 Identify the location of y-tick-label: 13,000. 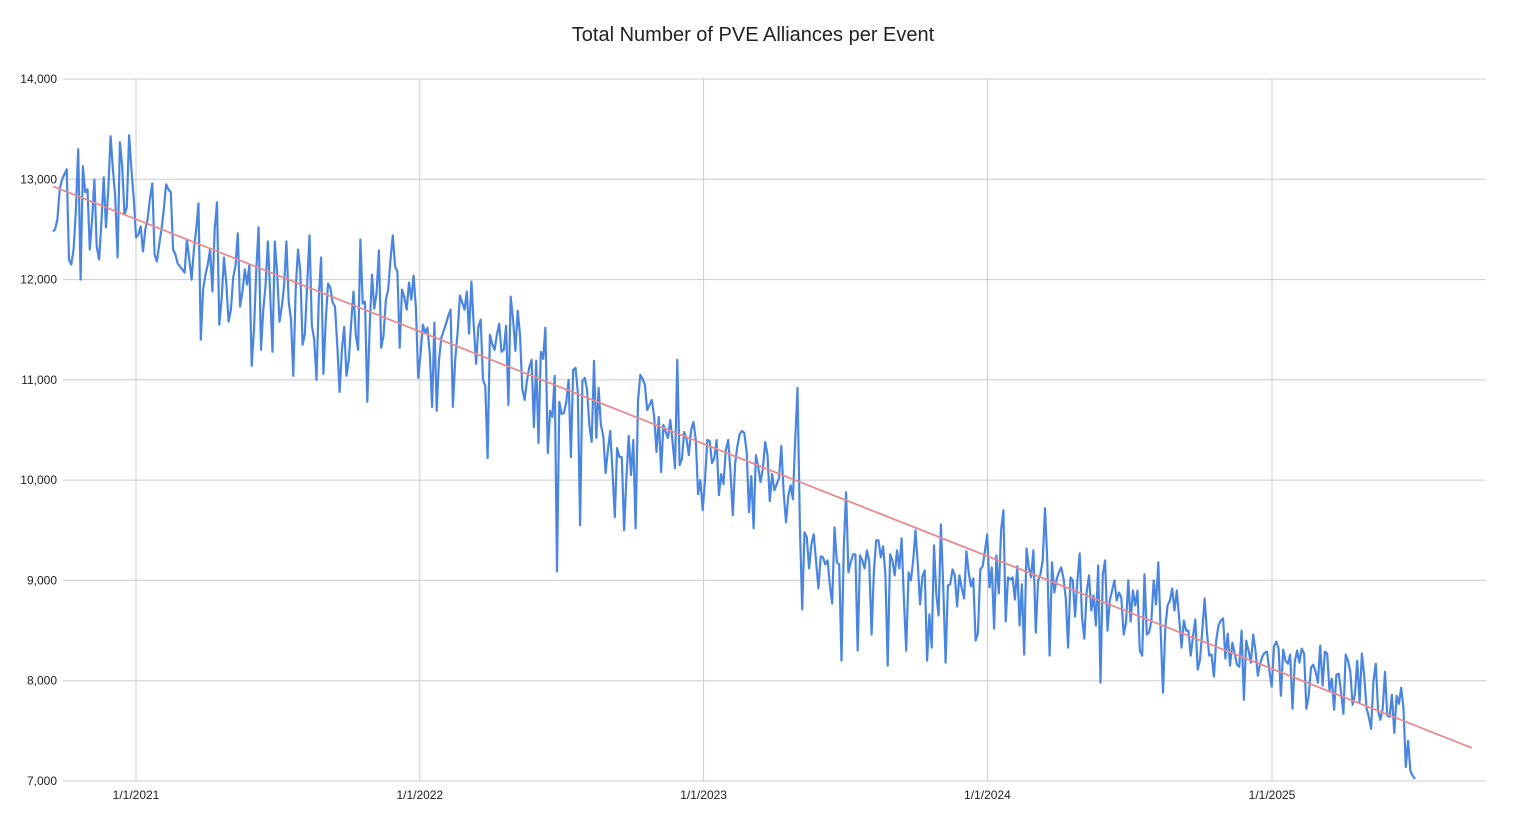
(38, 179).